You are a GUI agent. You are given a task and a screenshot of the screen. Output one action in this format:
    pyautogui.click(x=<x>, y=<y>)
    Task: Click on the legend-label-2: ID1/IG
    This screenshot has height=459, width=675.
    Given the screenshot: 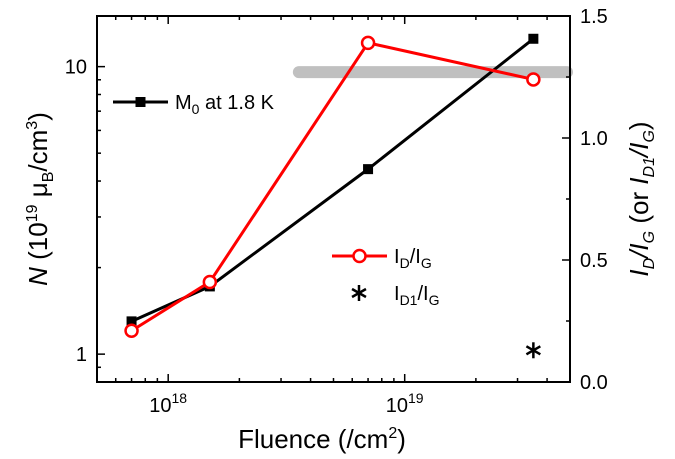 What is the action you would take?
    pyautogui.click(x=416, y=295)
    